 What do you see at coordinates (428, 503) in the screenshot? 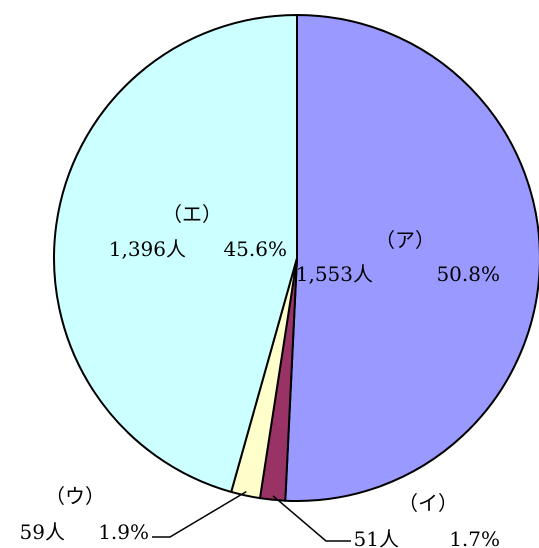
I see `slice-label-i: （イ）` at bounding box center [428, 503].